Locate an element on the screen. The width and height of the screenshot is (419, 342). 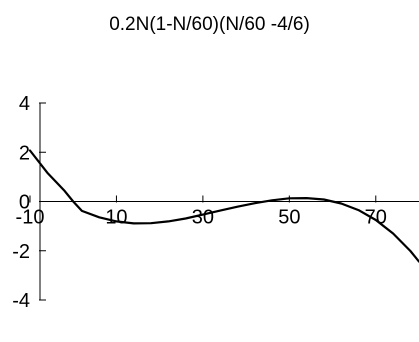
y-tick-label: 2 is located at coordinates (24, 153).